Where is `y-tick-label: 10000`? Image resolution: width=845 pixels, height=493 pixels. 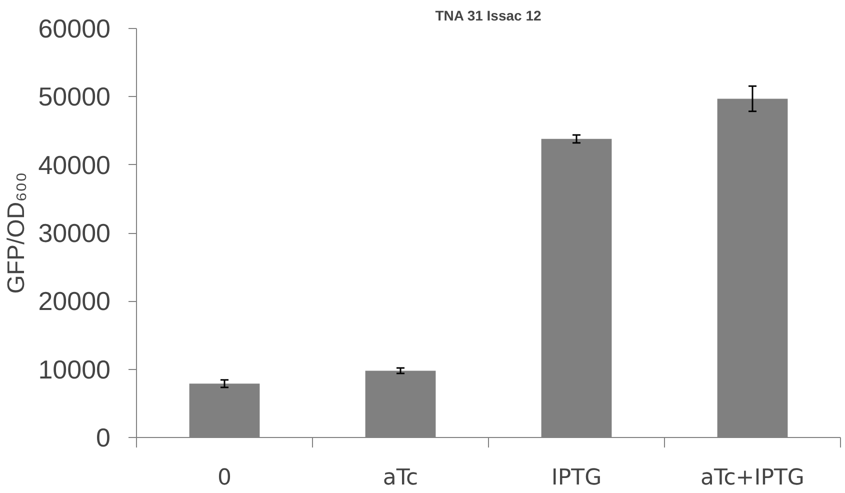 y-tick-label: 10000 is located at coordinates (74, 369).